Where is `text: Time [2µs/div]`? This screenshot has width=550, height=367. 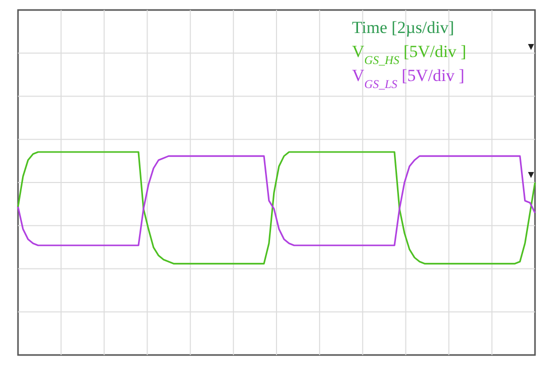 text: Time [2µs/div] is located at coordinates (403, 27).